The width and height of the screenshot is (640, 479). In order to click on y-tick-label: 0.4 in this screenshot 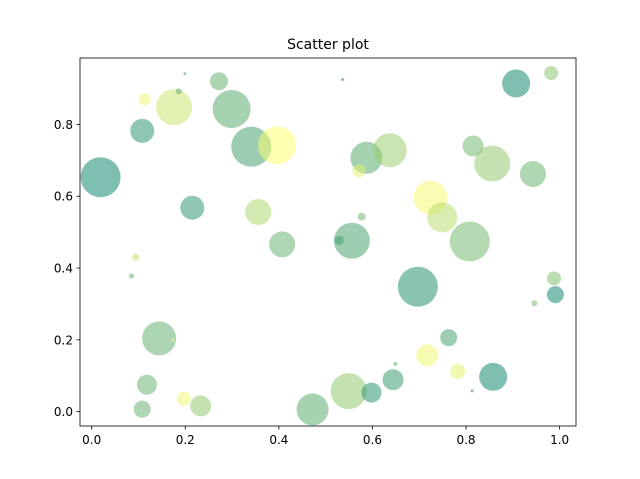, I will do `click(63, 269)`.